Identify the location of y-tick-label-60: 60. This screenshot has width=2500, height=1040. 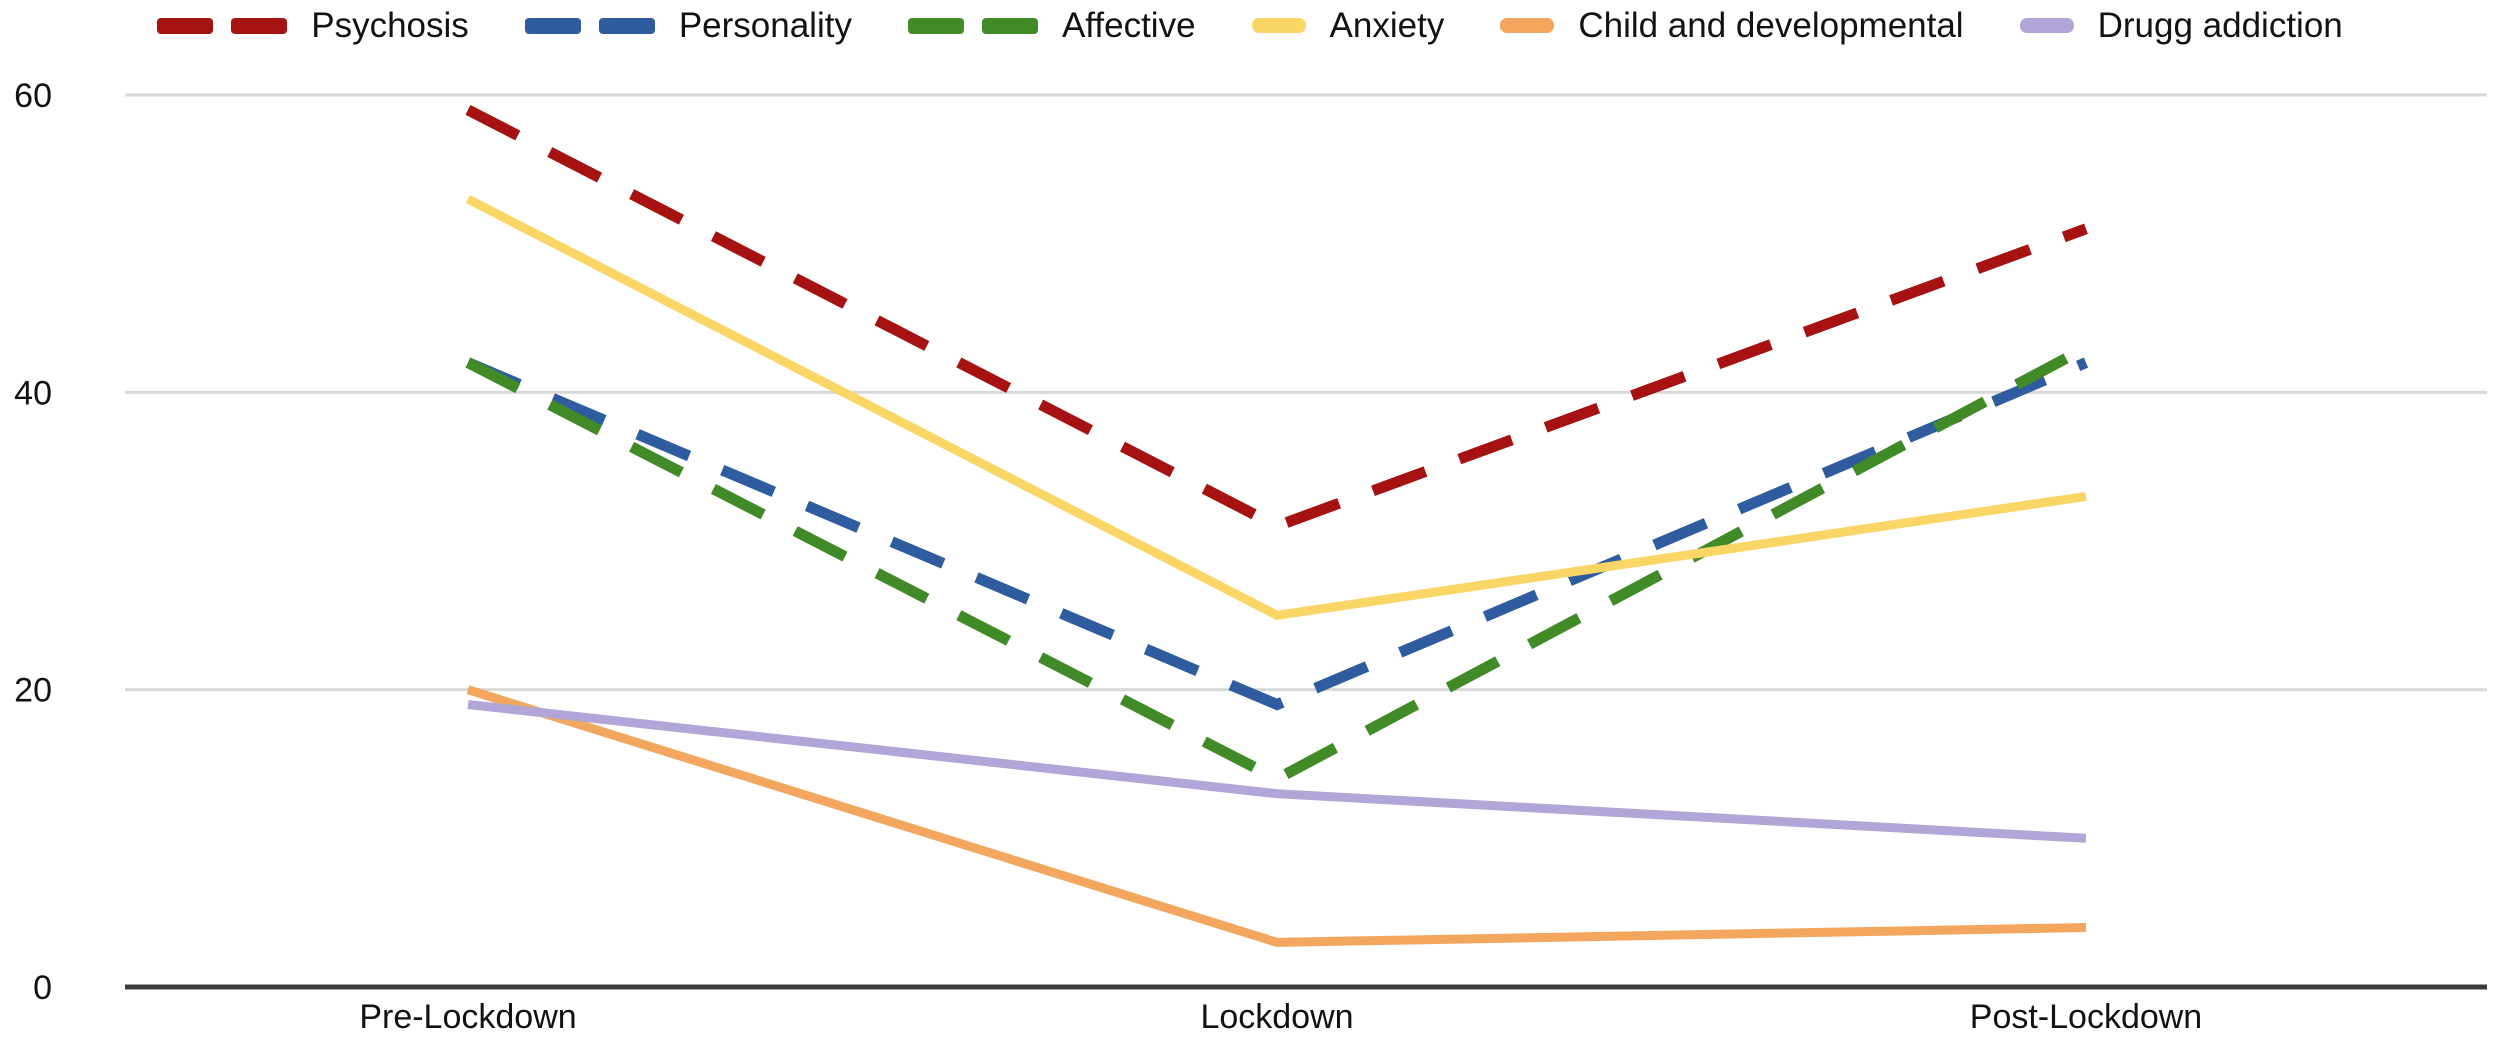
(33, 96).